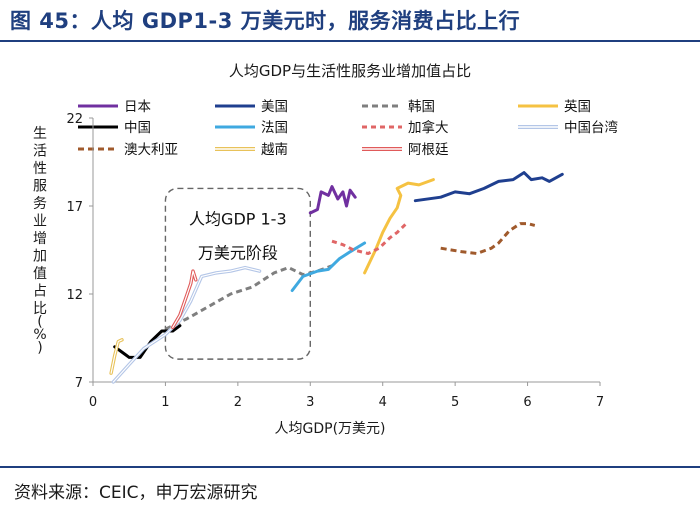  I want to click on legend-label-3: 英国, so click(577, 106).